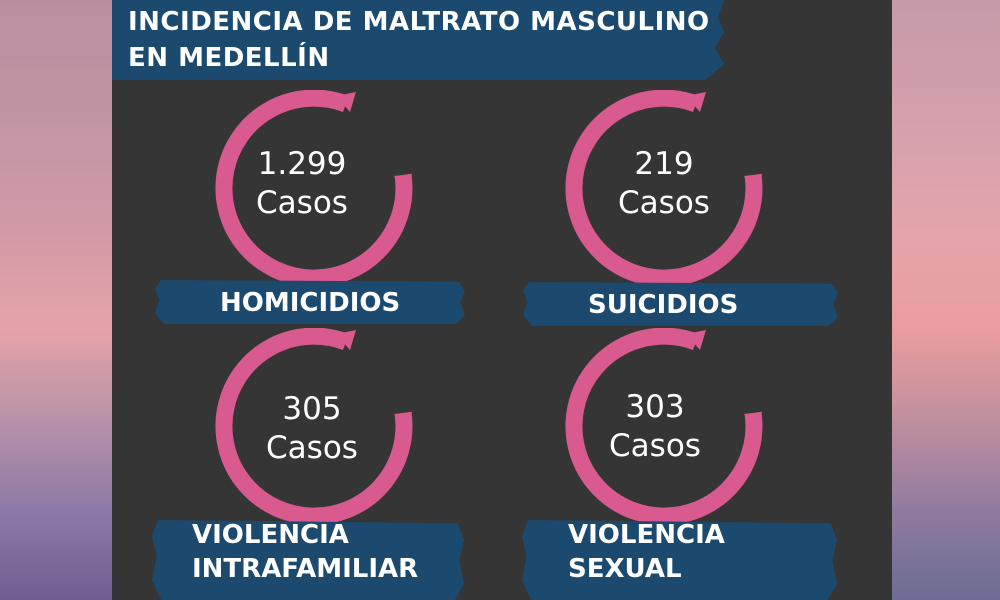 This screenshot has width=1000, height=600. What do you see at coordinates (312, 429) in the screenshot?
I see `stat-count-violencia-intrafamiliar: 305 Casos` at bounding box center [312, 429].